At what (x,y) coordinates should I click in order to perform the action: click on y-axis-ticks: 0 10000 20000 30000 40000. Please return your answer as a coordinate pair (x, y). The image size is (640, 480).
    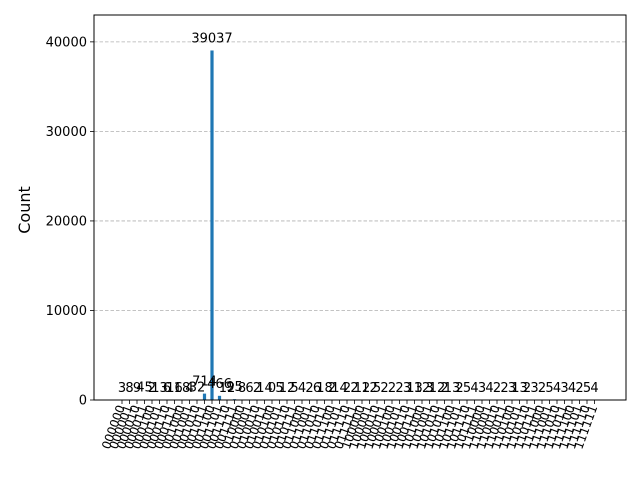
    Looking at the image, I should click on (70, 222).